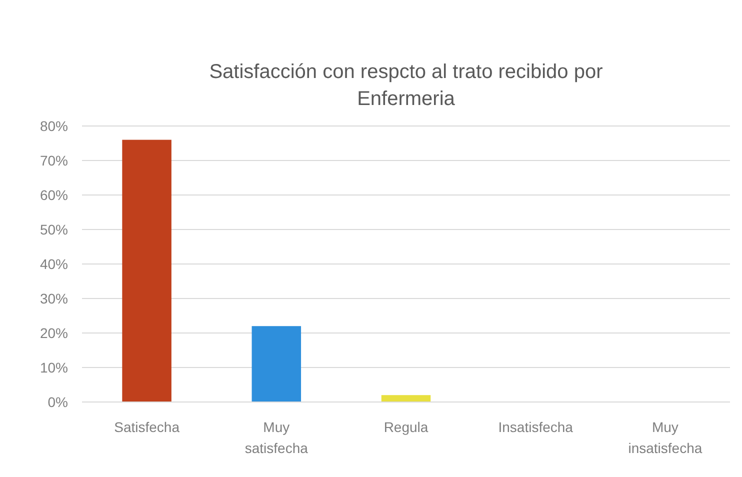 Image resolution: width=742 pixels, height=477 pixels. Describe the element at coordinates (54, 229) in the screenshot. I see `y-tick-label: 50%` at that location.